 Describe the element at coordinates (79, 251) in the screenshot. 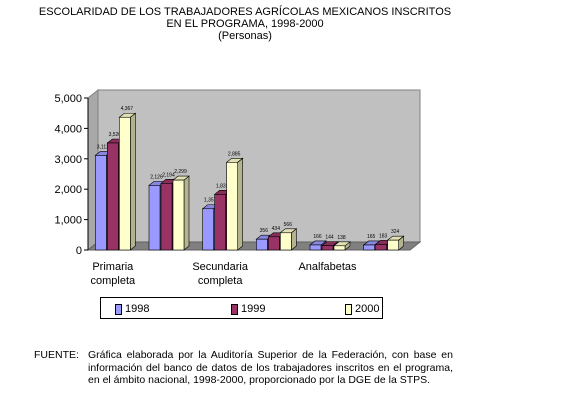

I see `y-tick-label: 0` at that location.